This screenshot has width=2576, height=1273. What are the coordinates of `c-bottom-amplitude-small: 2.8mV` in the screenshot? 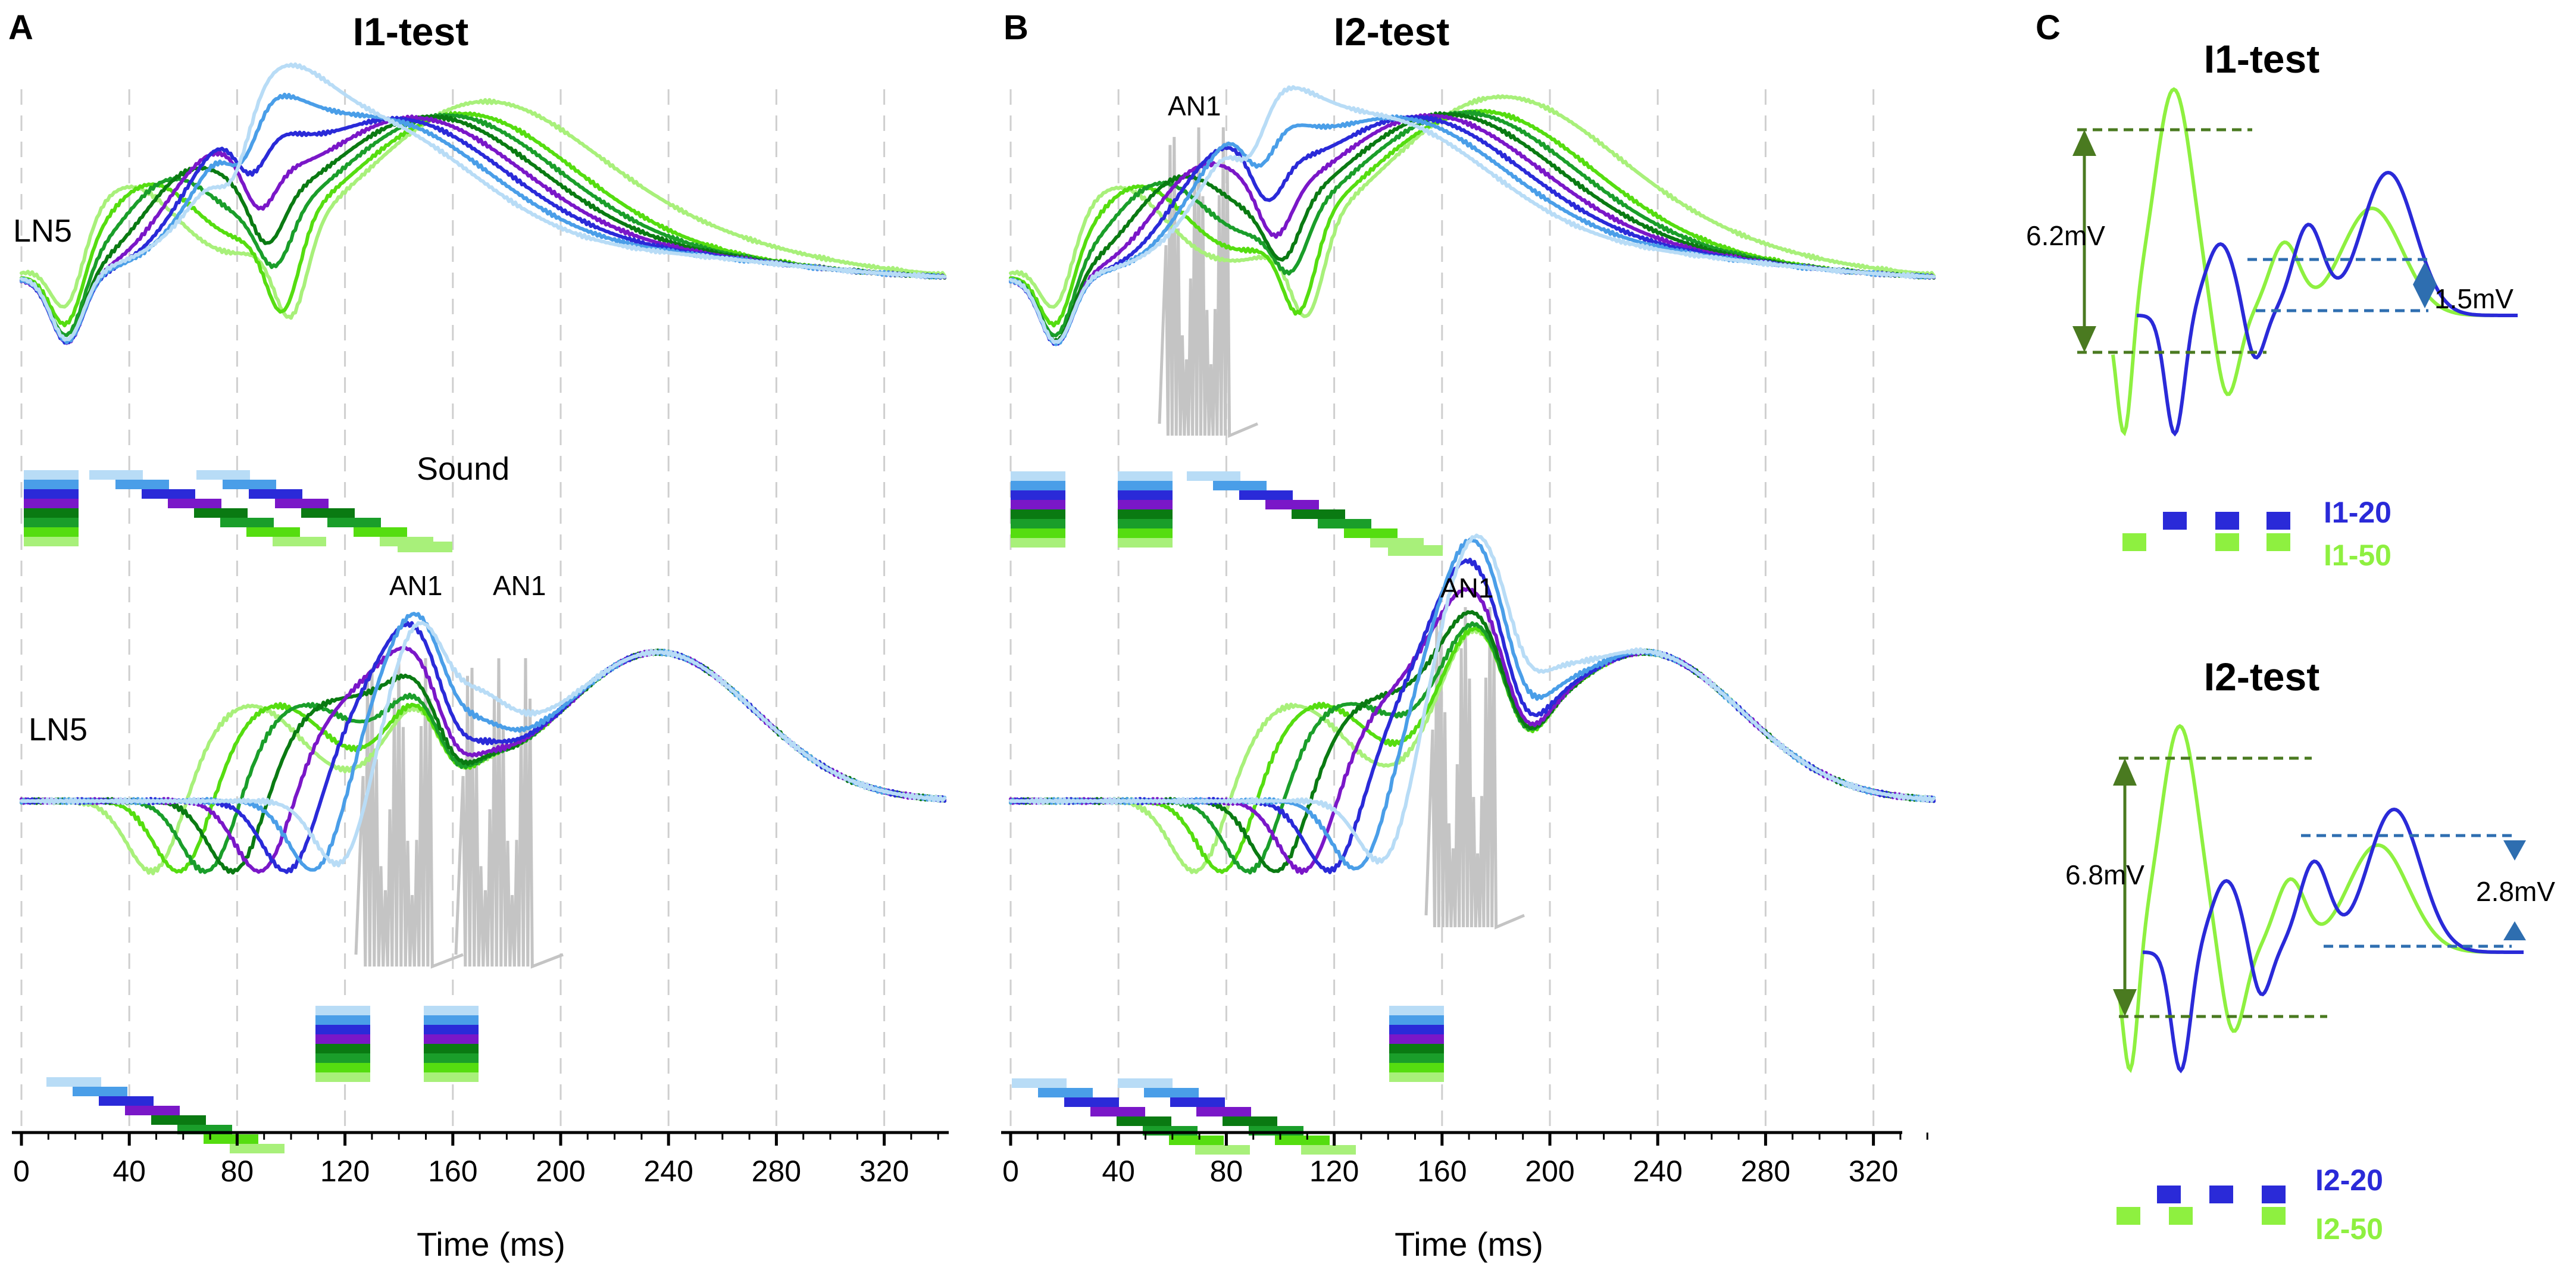 It's located at (2515, 891).